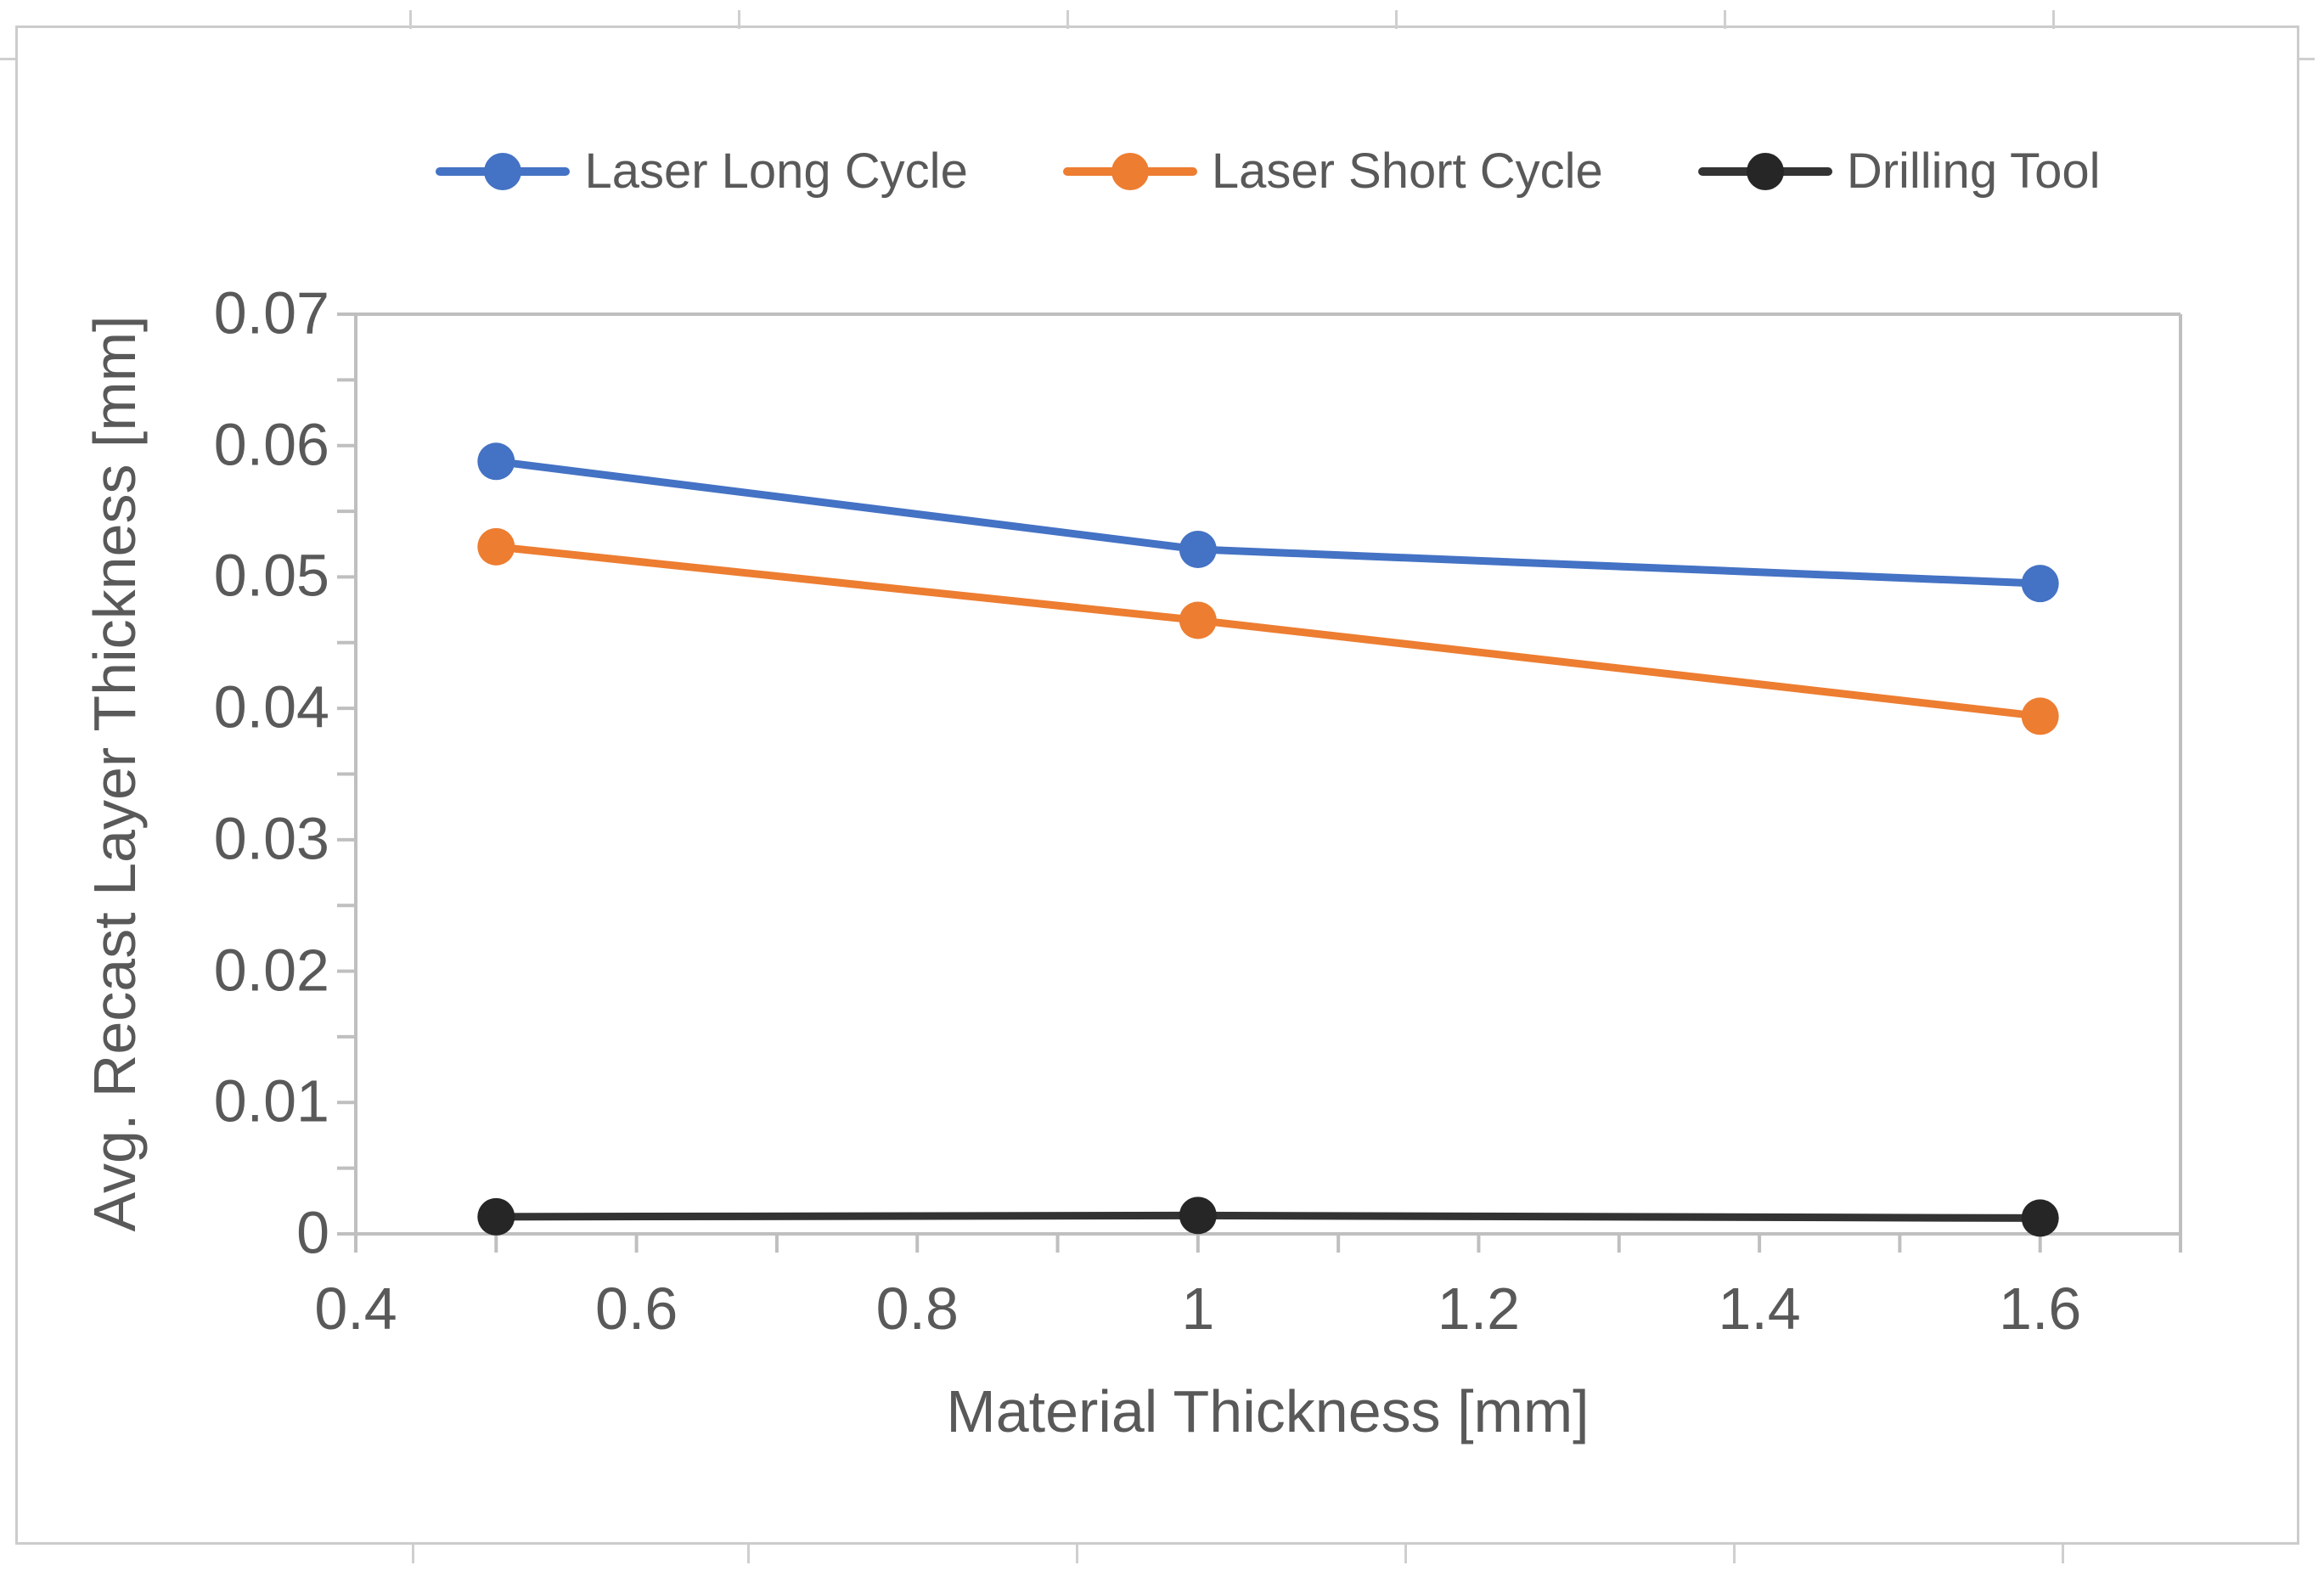 This screenshot has width=2324, height=1571. I want to click on x-axis-title: Material Thickness [mm], so click(1268, 1411).